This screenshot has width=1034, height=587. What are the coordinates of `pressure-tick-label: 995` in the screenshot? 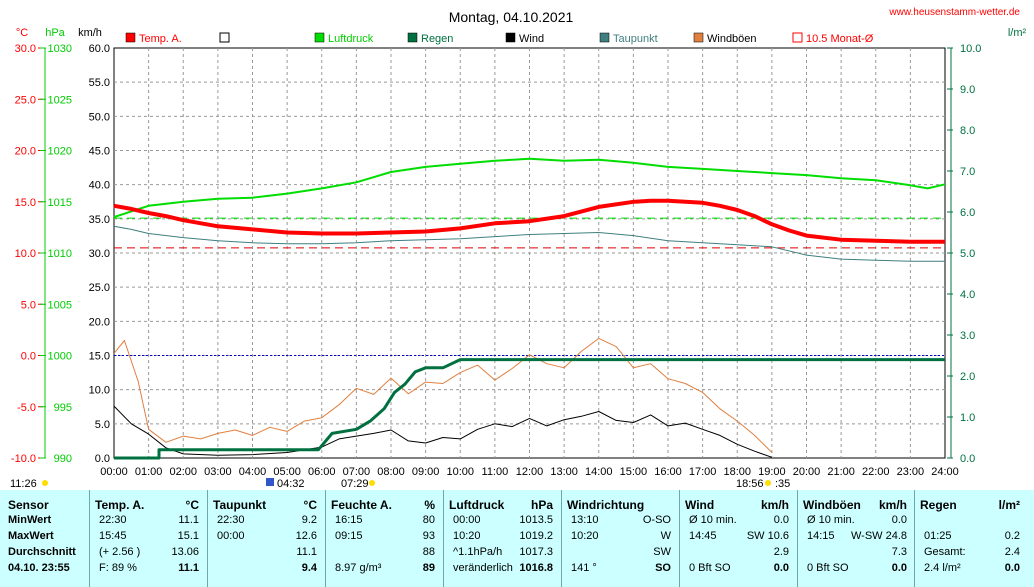 It's located at (63, 408).